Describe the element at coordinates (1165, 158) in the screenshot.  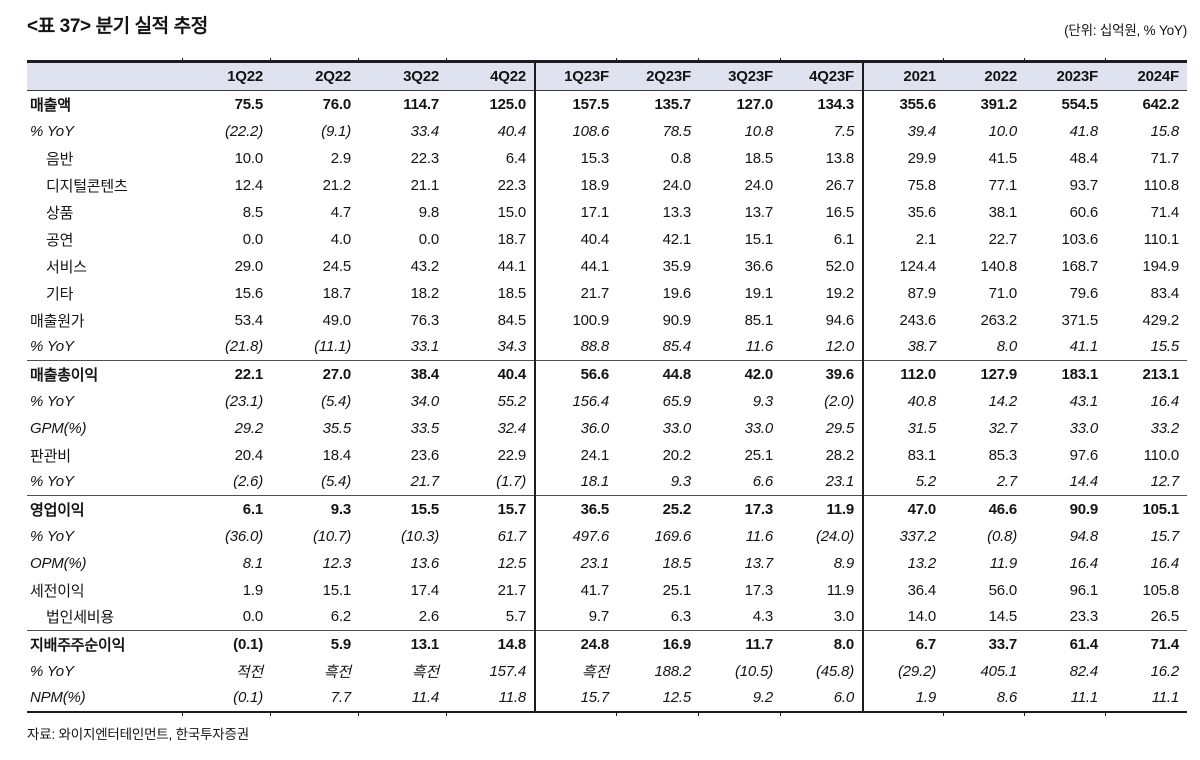
I see `value-cell: 71.7` at that location.